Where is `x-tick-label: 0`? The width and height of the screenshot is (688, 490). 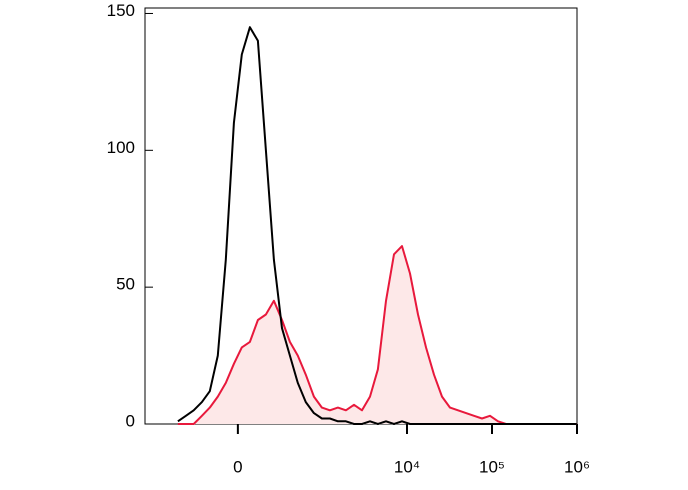 x-tick-label: 0 is located at coordinates (237, 466).